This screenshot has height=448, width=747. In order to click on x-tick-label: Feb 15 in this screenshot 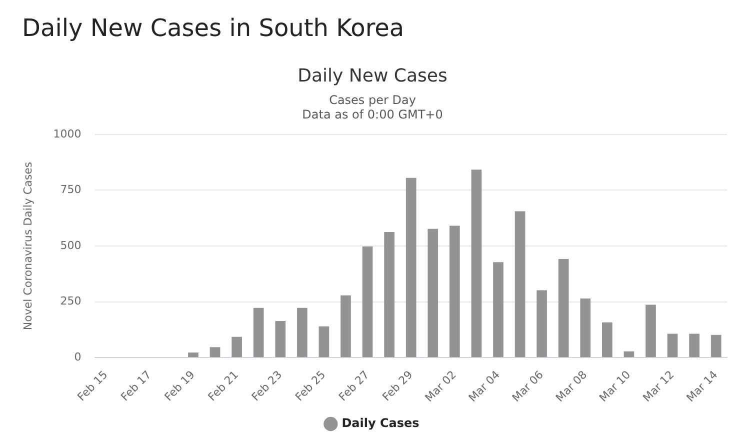, I will do `click(92, 386)`.